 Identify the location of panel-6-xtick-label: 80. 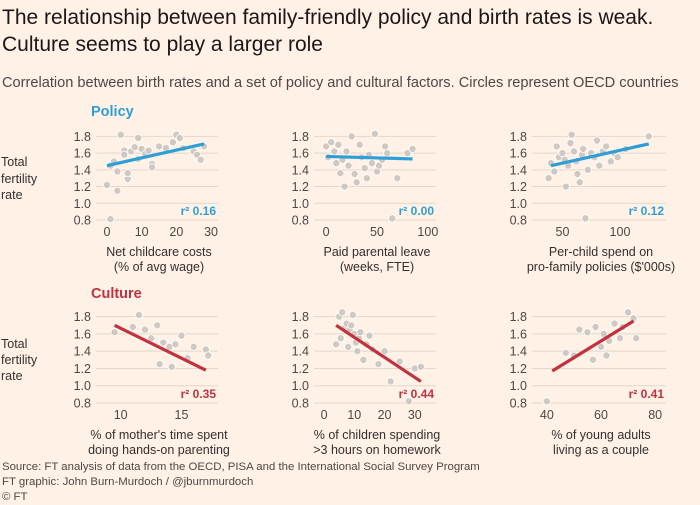
(655, 415).